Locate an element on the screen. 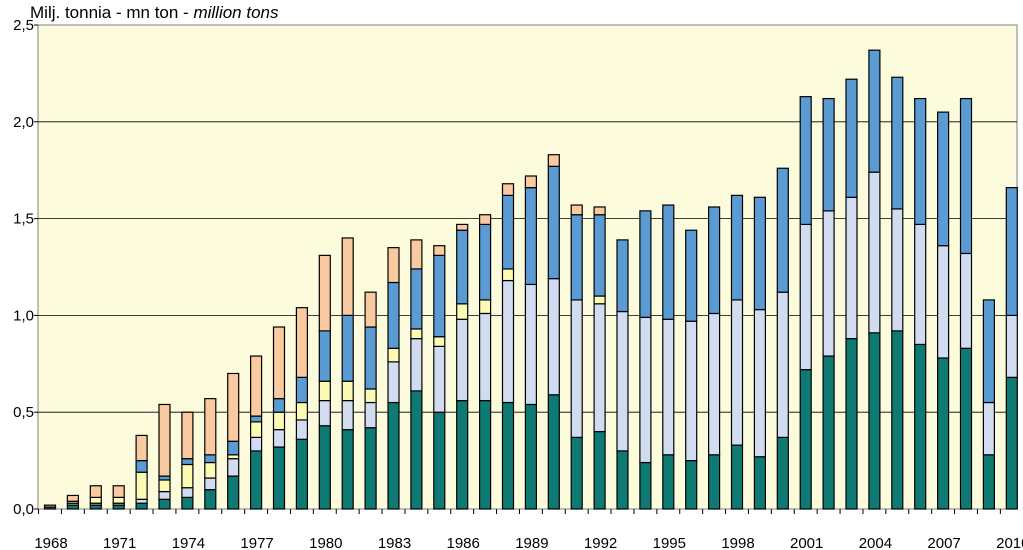  bar-segment-1972-s4 is located at coordinates (141, 466).